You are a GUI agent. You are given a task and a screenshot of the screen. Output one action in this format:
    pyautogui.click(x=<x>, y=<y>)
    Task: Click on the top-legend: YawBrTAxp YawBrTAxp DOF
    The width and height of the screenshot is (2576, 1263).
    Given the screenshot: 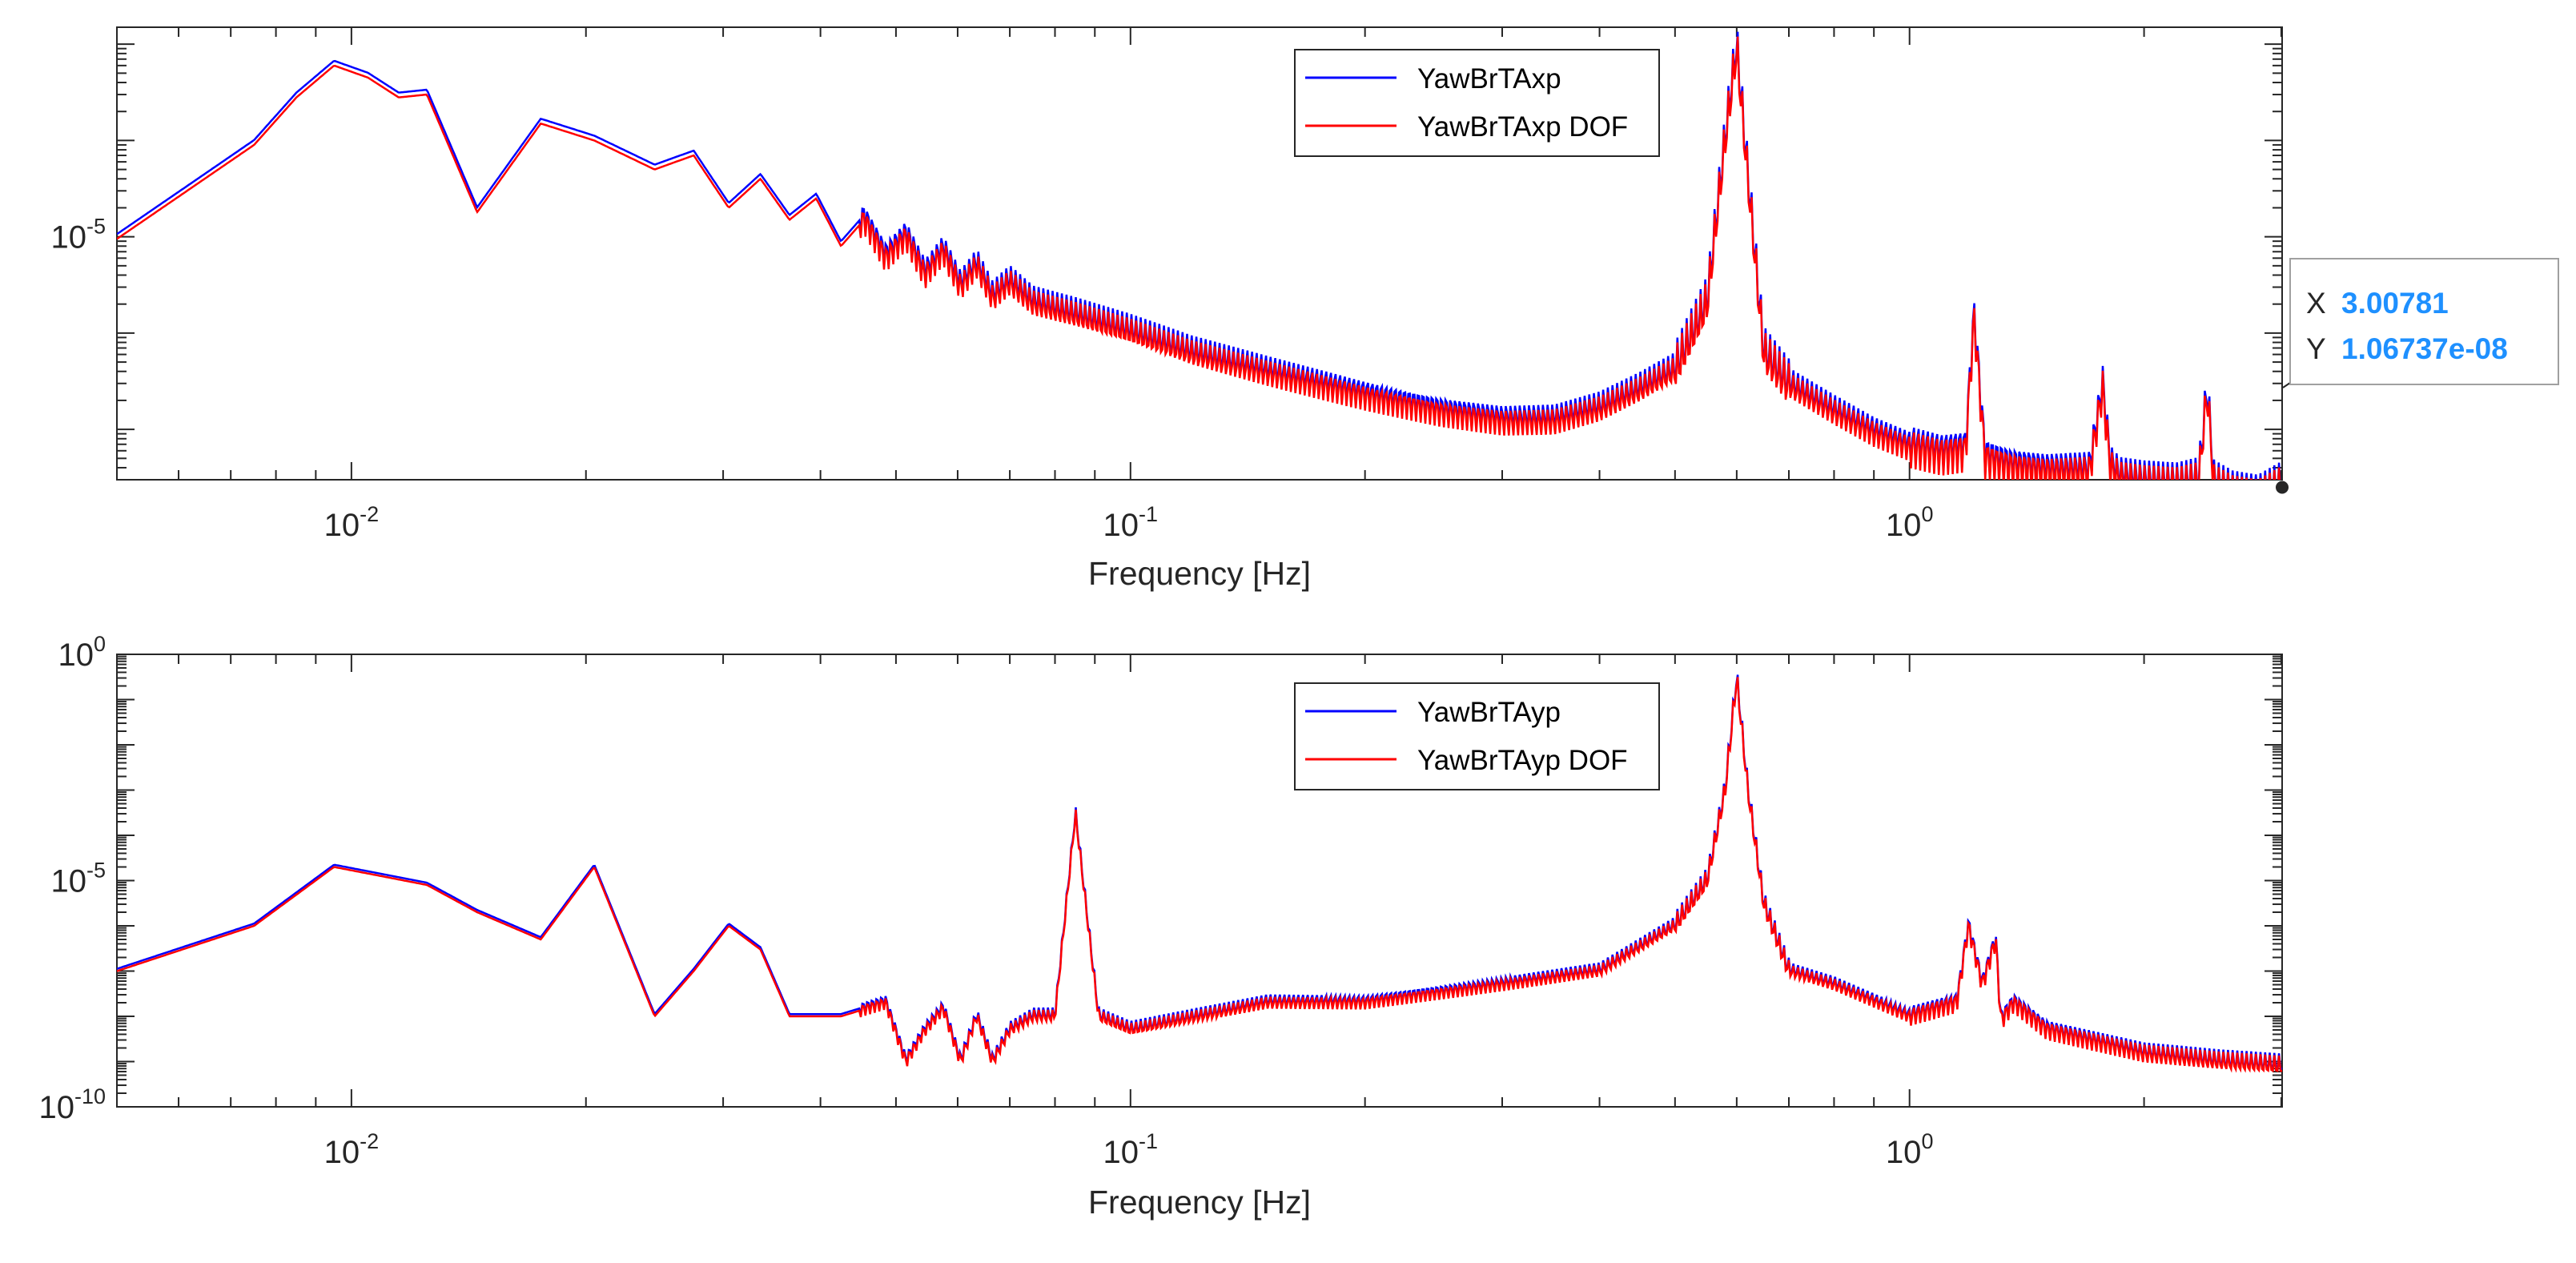 What is the action you would take?
    pyautogui.click(x=1477, y=103)
    